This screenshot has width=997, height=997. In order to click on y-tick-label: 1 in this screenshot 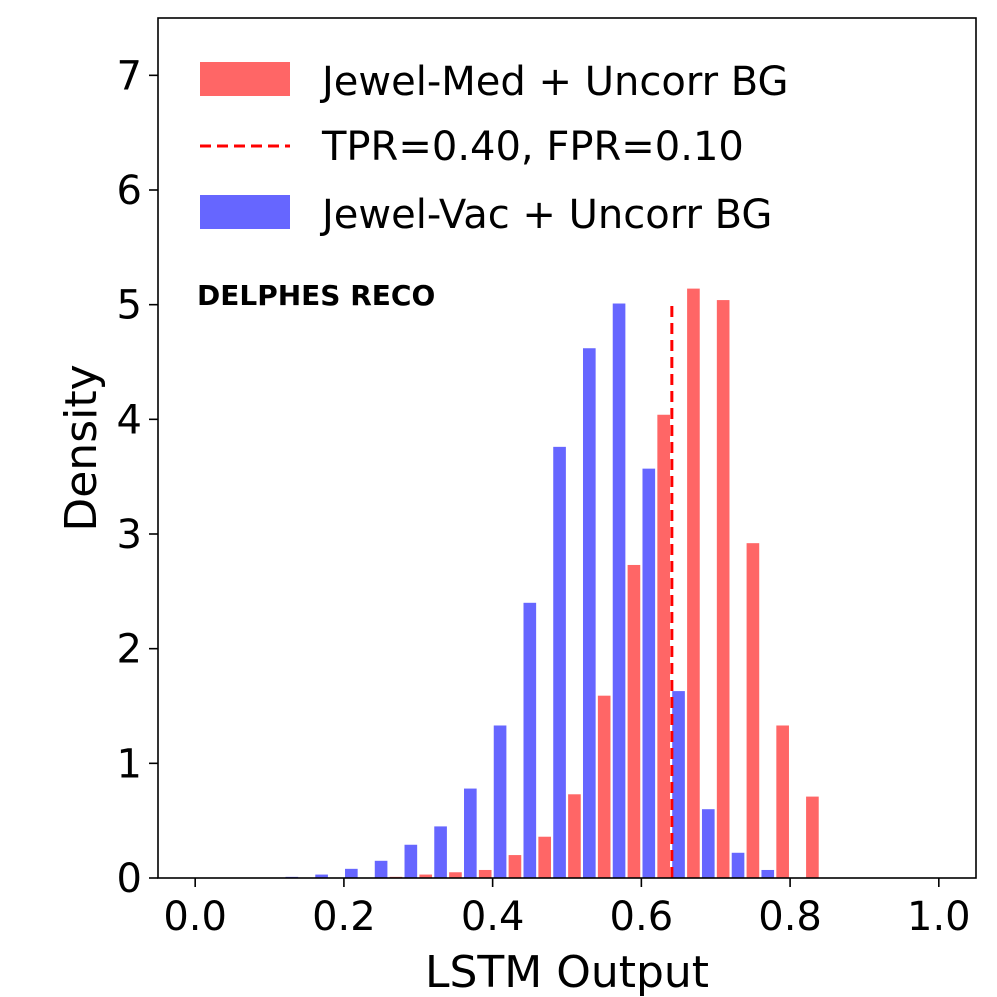, I will do `click(129, 764)`.